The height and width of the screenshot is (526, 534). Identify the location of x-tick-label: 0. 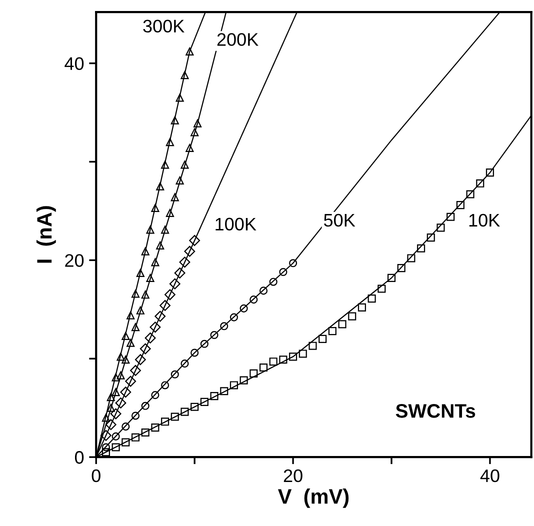
(96, 475).